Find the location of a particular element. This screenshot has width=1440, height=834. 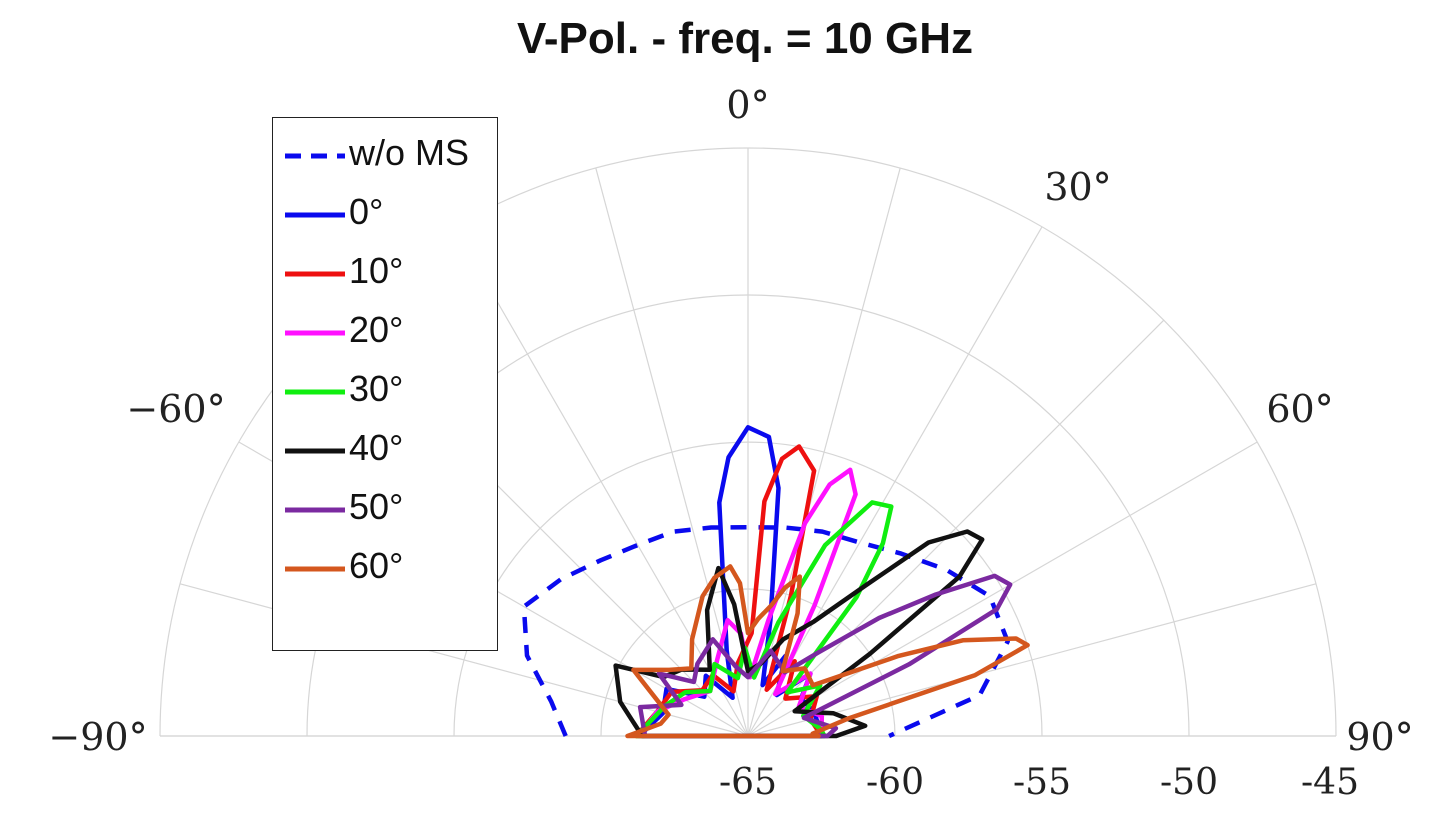

legend-label: 60° is located at coordinates (376, 565).